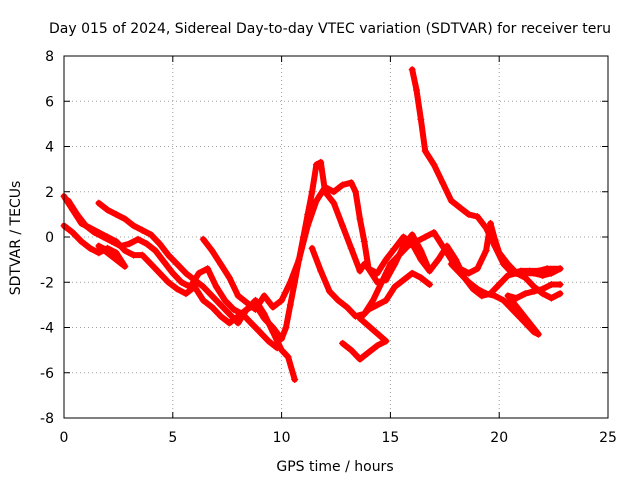 The height and width of the screenshot is (480, 640). I want to click on x-tick-label: 0, so click(64, 438).